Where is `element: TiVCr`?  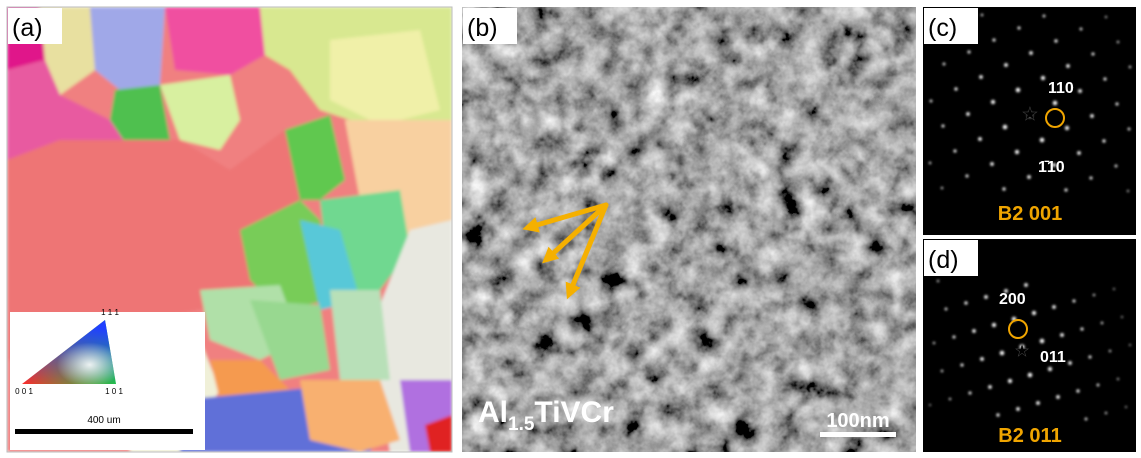 element: TiVCr is located at coordinates (574, 412).